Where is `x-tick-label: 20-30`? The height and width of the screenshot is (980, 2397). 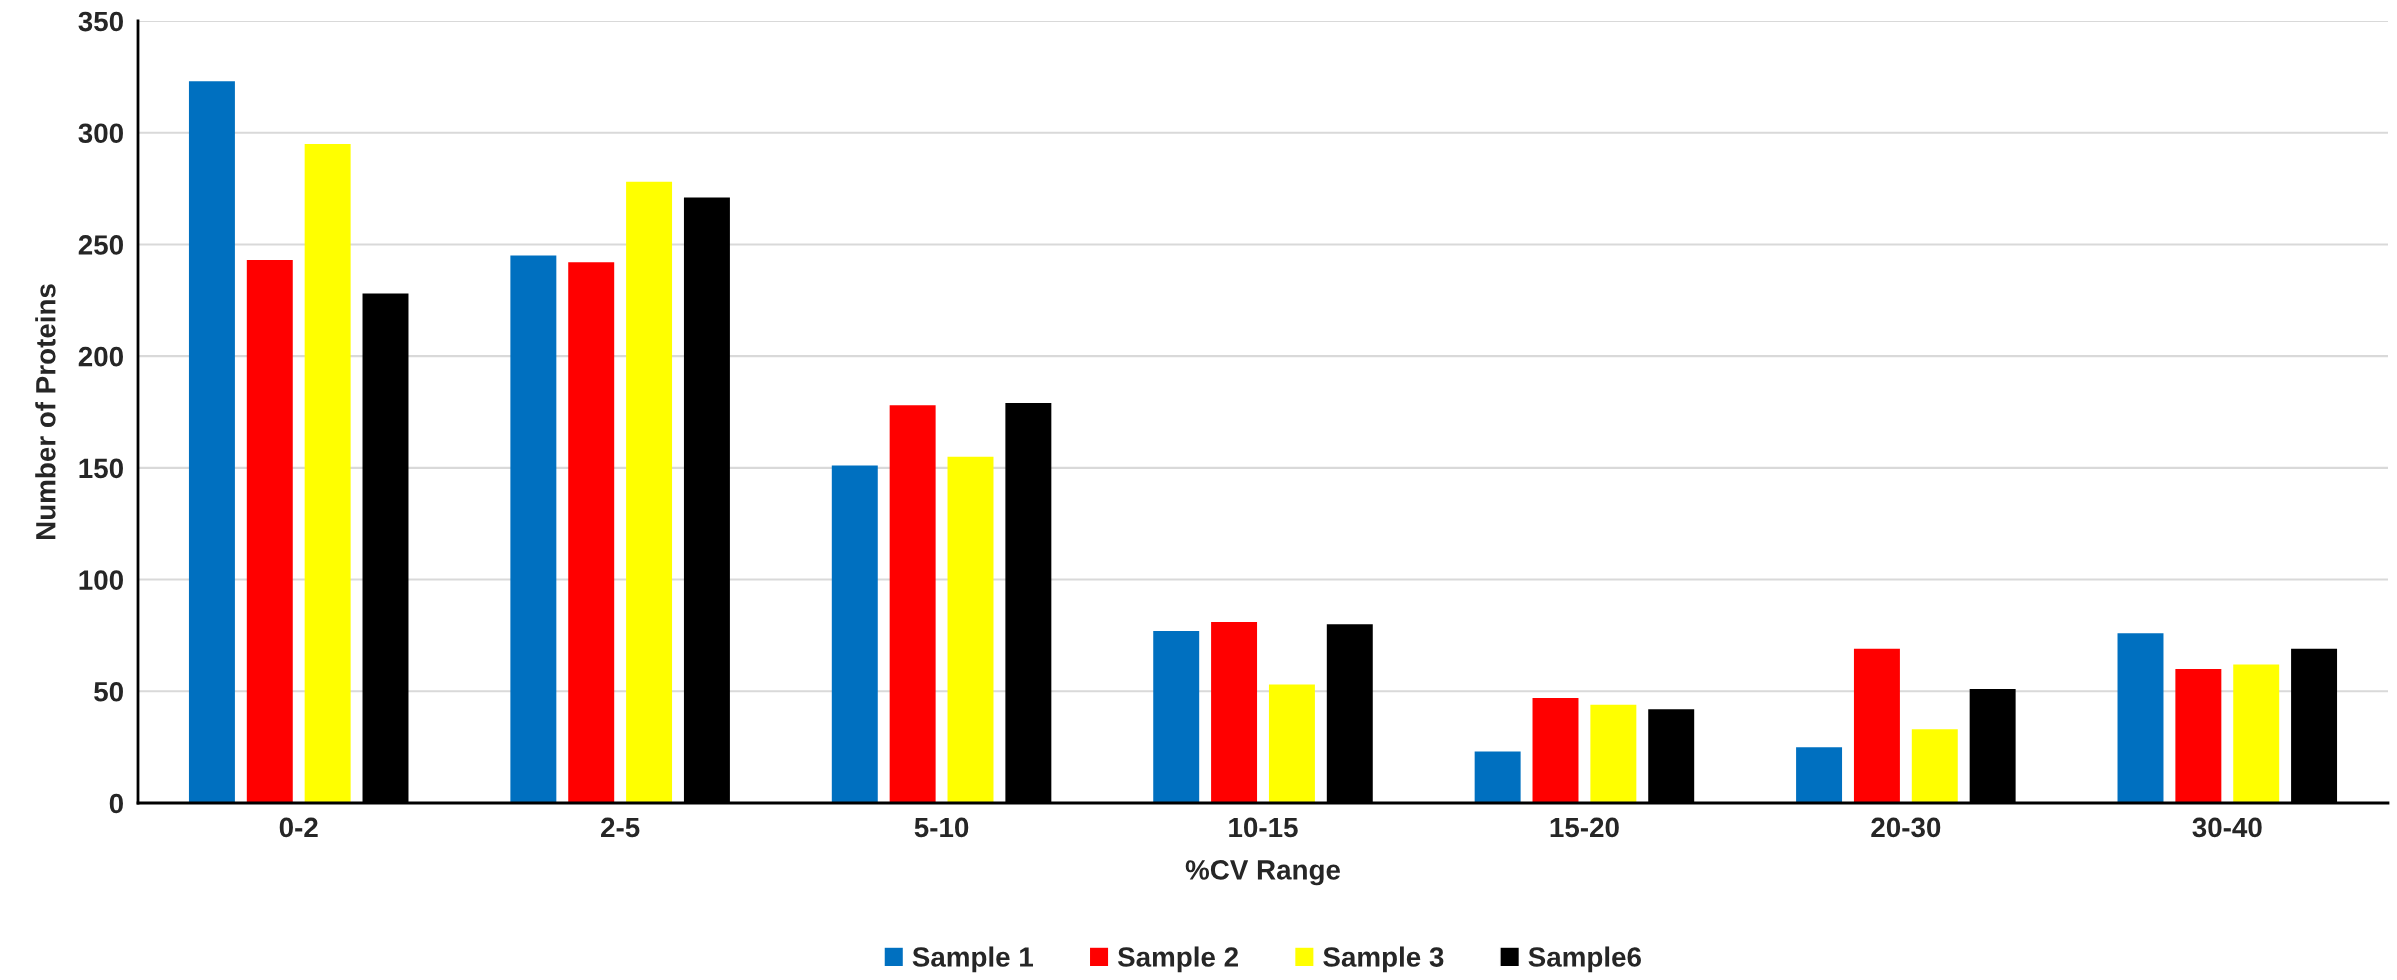
x-tick-label: 20-30 is located at coordinates (1906, 827).